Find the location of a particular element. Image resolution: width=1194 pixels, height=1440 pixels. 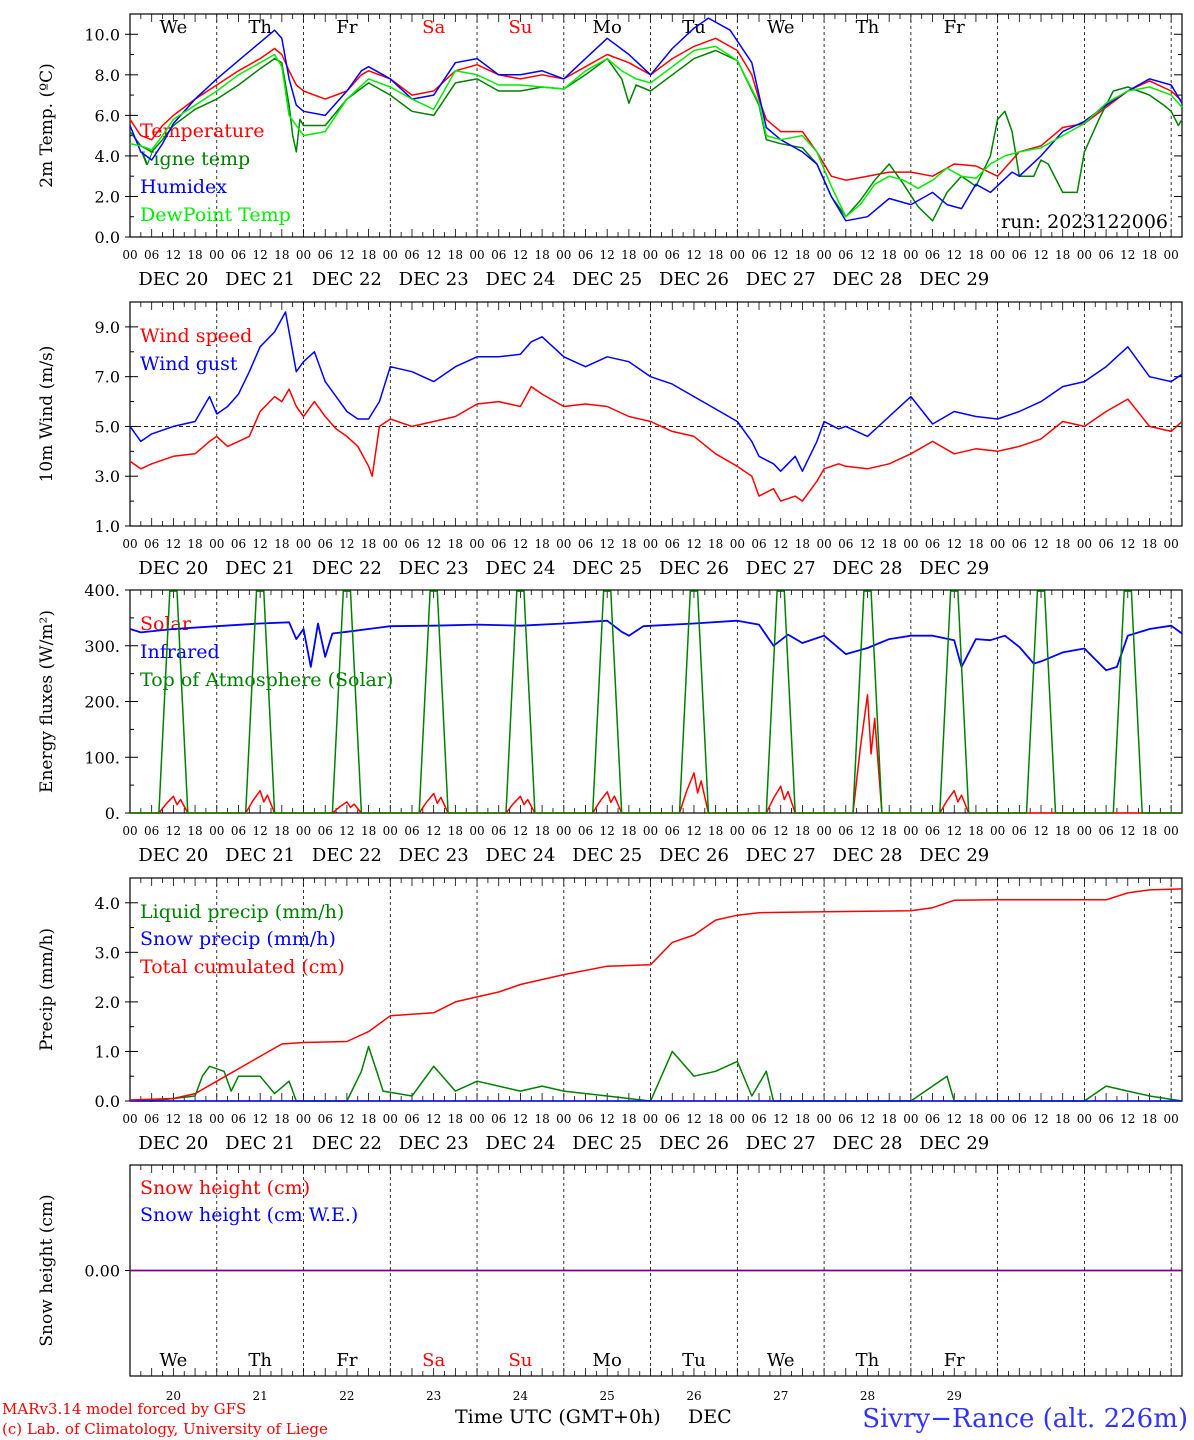

series-line-green is located at coordinates (656, 702).